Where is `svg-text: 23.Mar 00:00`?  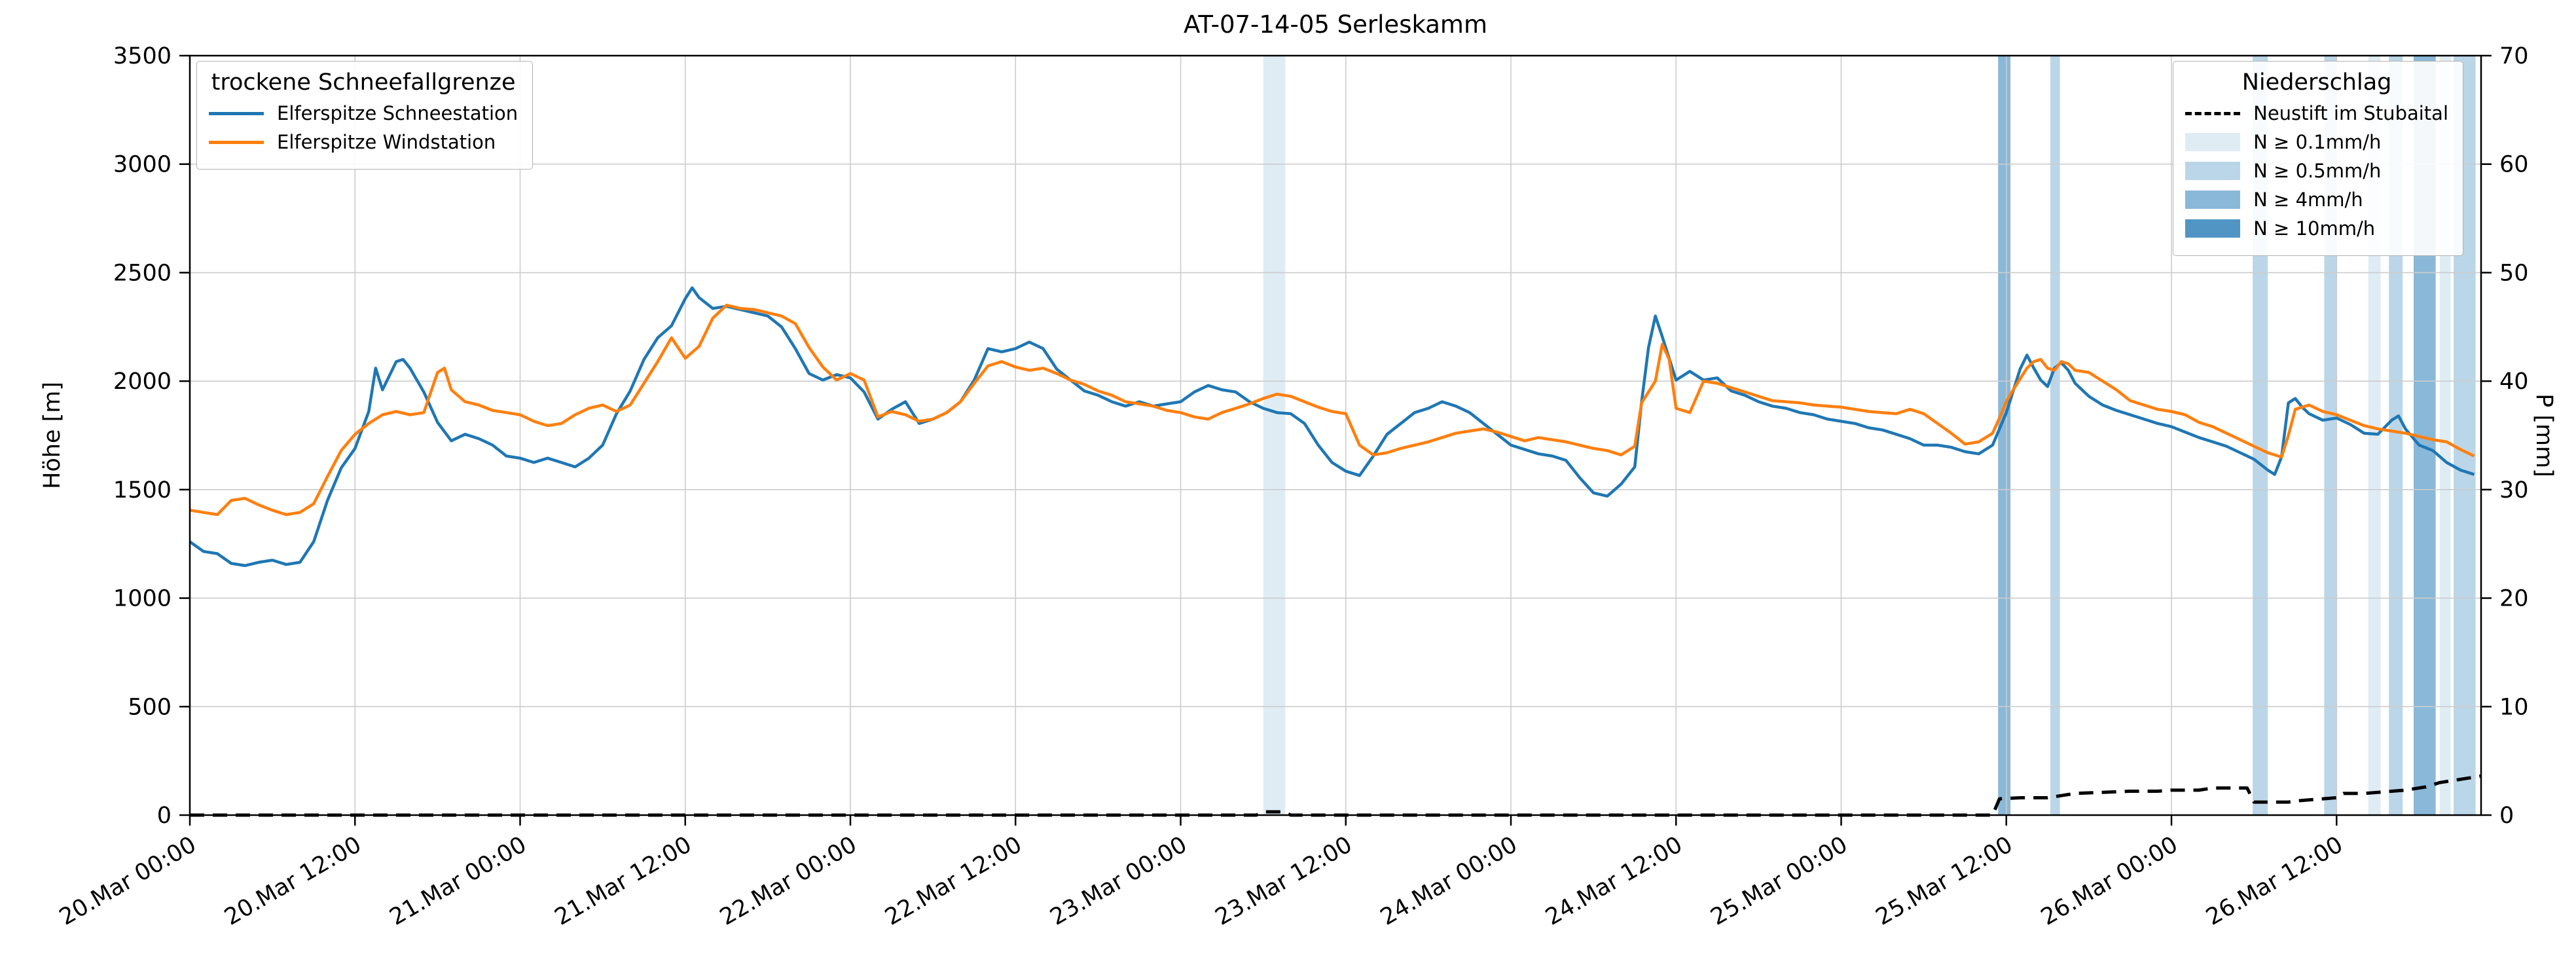
svg-text: 23.Mar 00:00 is located at coordinates (1118, 881).